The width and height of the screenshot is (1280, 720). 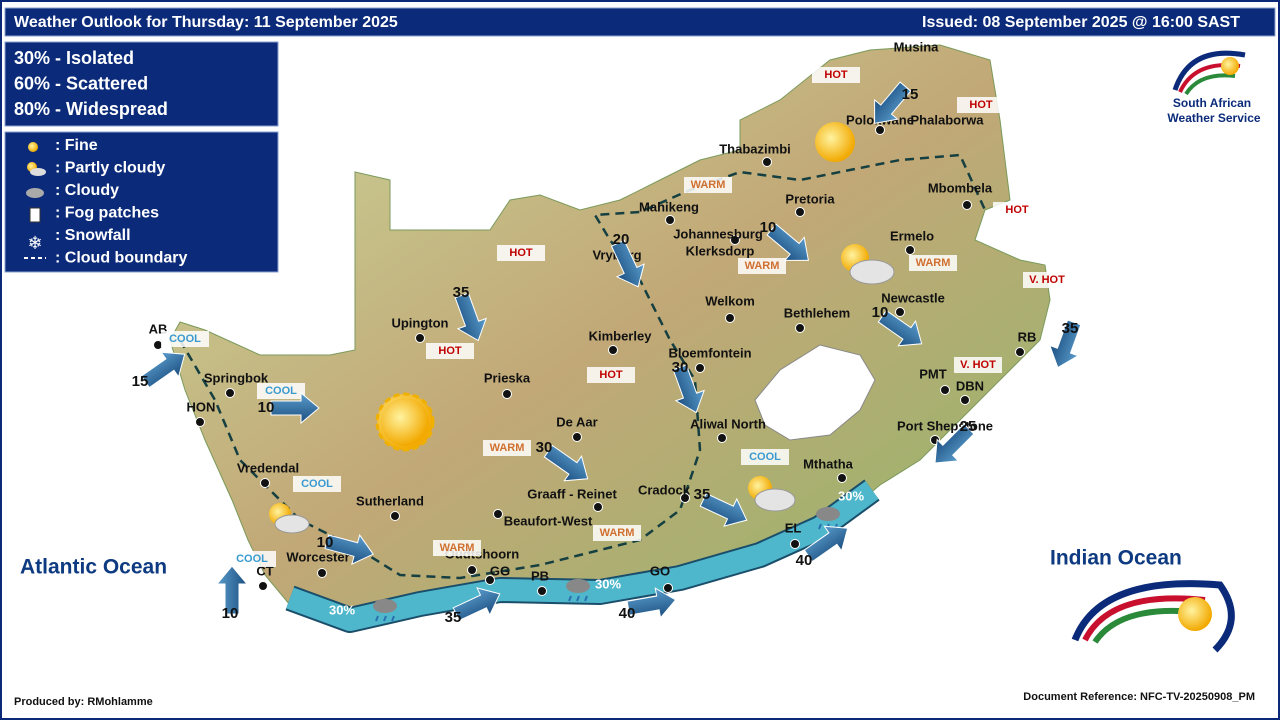 What do you see at coordinates (289, 518) in the screenshot?
I see `partly-cloudy-icon` at bounding box center [289, 518].